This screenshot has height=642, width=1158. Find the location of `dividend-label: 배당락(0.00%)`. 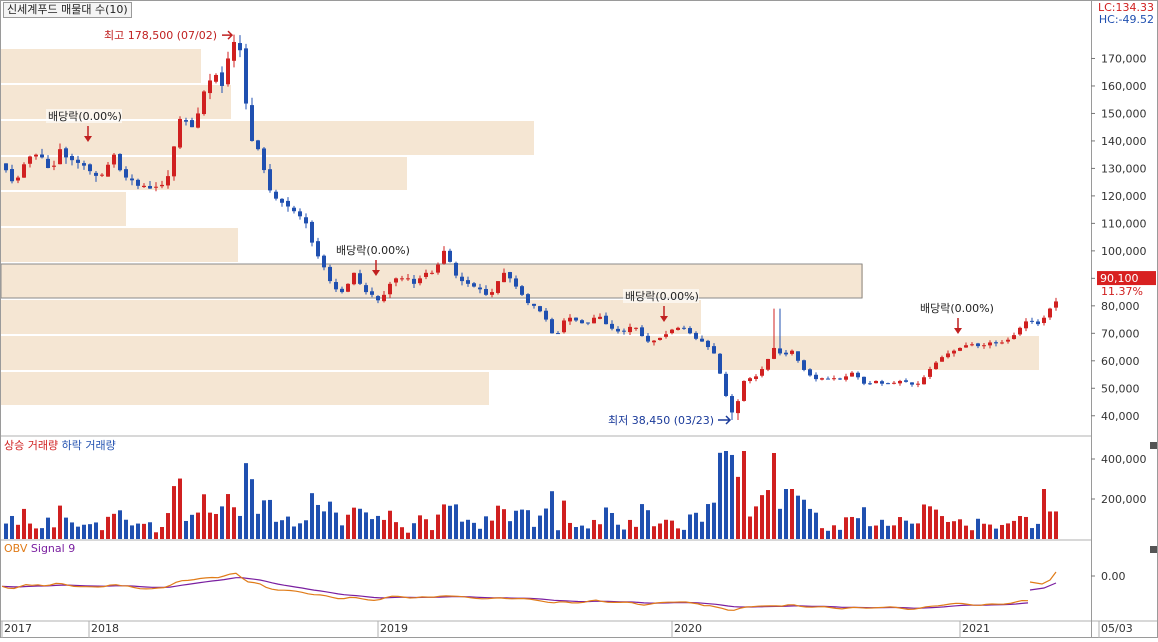

dividend-label: 배당락(0.00%) is located at coordinates (957, 308).